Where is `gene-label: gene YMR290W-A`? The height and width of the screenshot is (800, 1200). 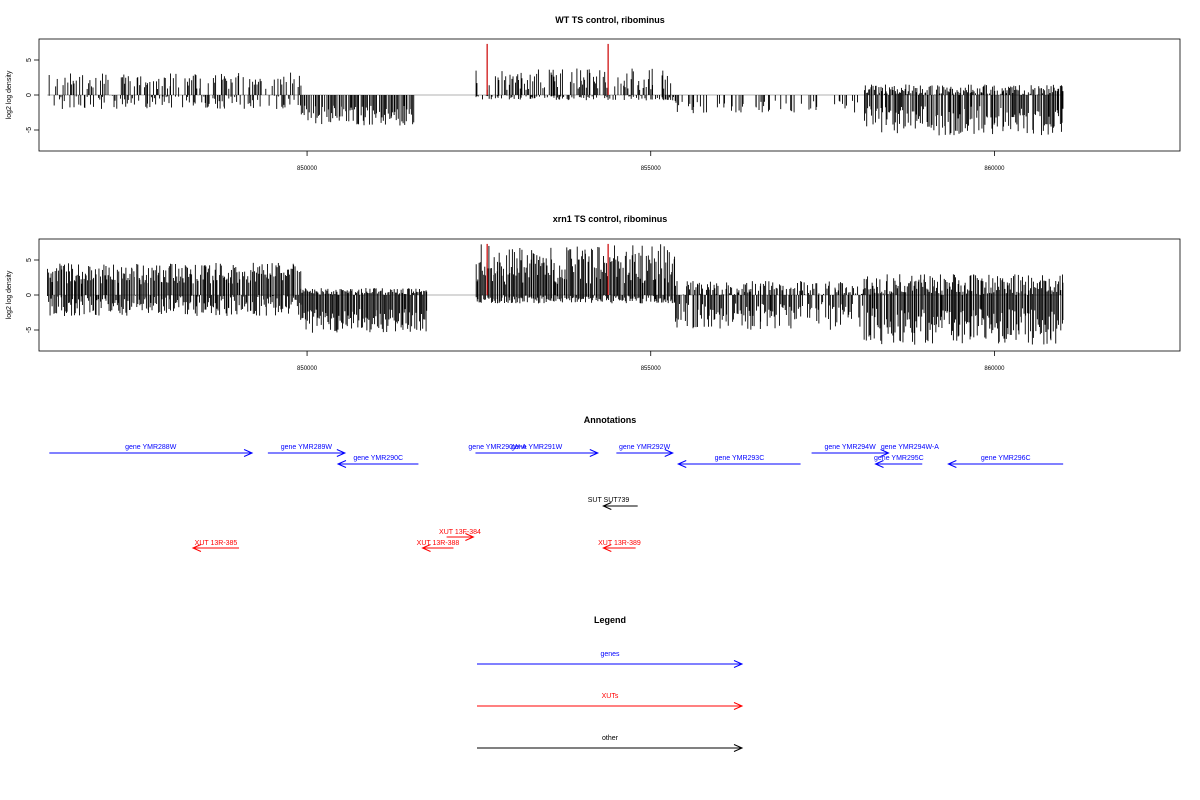
gene-label: gene YMR290W-A is located at coordinates (497, 447).